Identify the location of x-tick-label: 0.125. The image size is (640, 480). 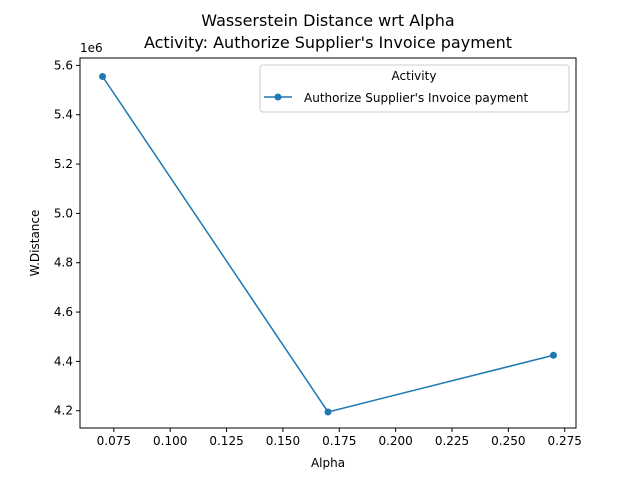
(226, 441).